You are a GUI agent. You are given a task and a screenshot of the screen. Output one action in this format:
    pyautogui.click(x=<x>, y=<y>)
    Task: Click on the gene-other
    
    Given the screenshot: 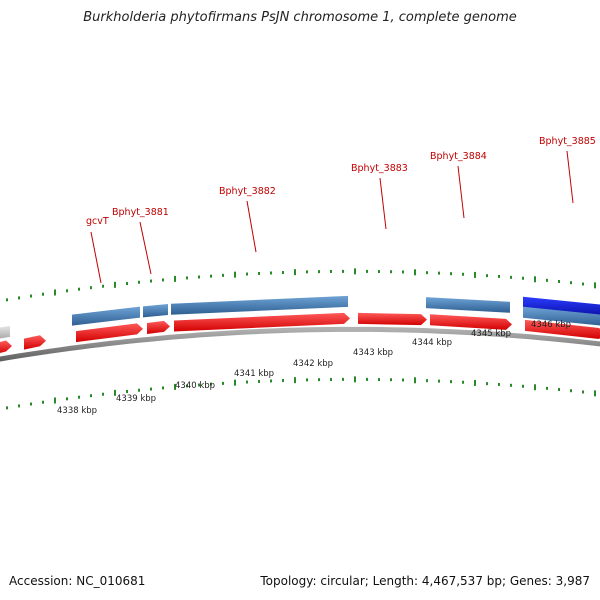 What is the action you would take?
    pyautogui.click(x=5, y=332)
    